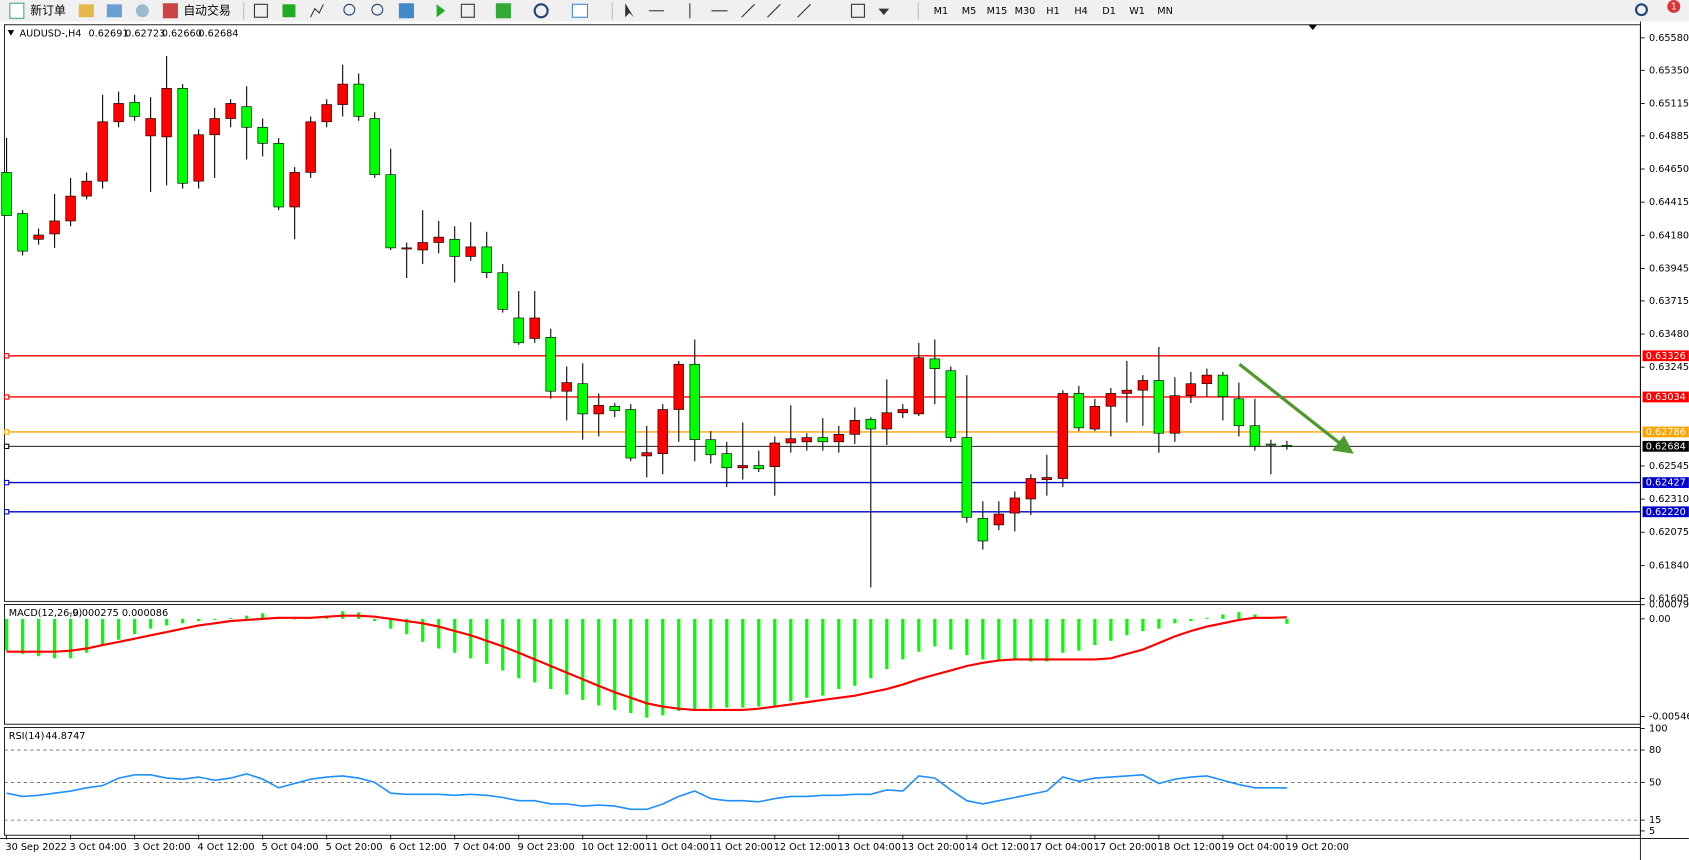  Describe the element at coordinates (857, 10) in the screenshot. I see `label-icon` at that location.